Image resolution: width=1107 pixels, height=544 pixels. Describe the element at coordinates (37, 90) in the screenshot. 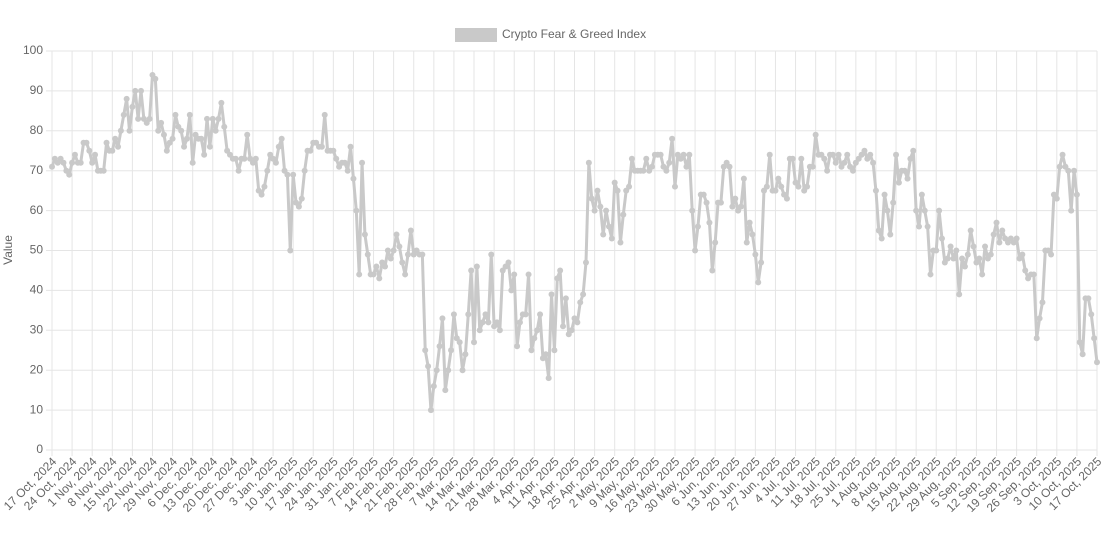

I see `y-tick-label: 90` at that location.